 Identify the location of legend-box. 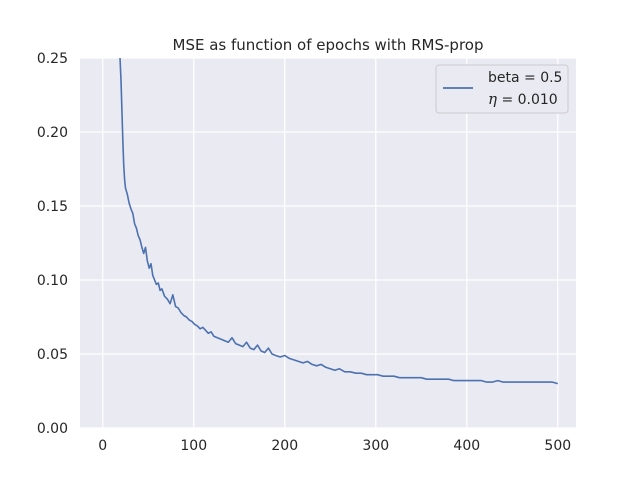
(502, 89).